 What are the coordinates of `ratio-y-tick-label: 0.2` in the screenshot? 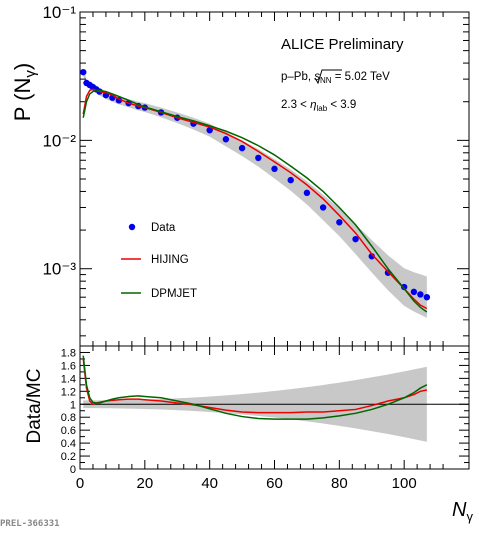 It's located at (68, 457).